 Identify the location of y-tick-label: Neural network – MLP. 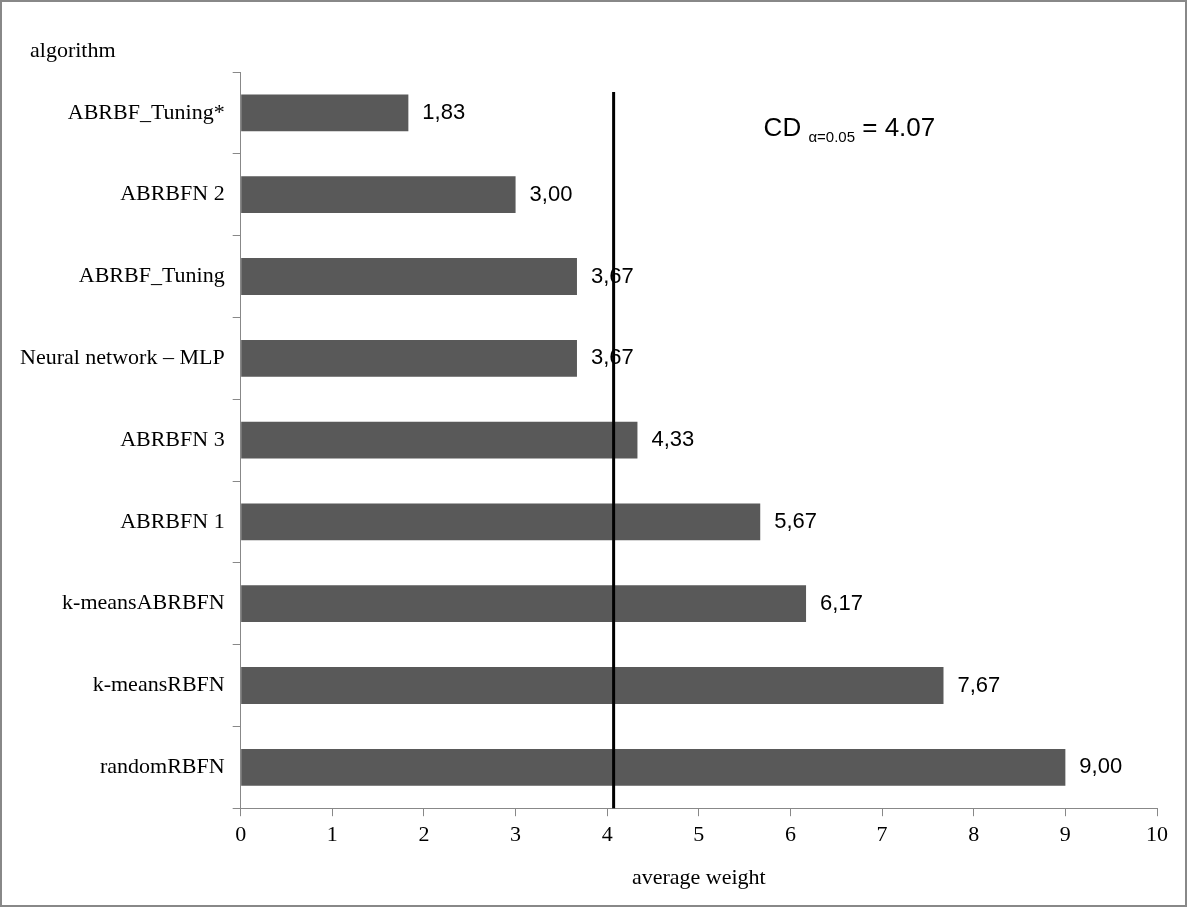
(122, 357).